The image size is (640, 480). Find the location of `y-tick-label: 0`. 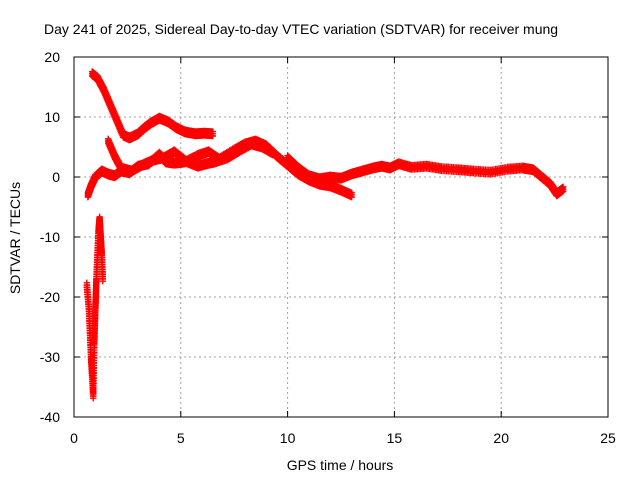

y-tick-label: 0 is located at coordinates (56, 177).